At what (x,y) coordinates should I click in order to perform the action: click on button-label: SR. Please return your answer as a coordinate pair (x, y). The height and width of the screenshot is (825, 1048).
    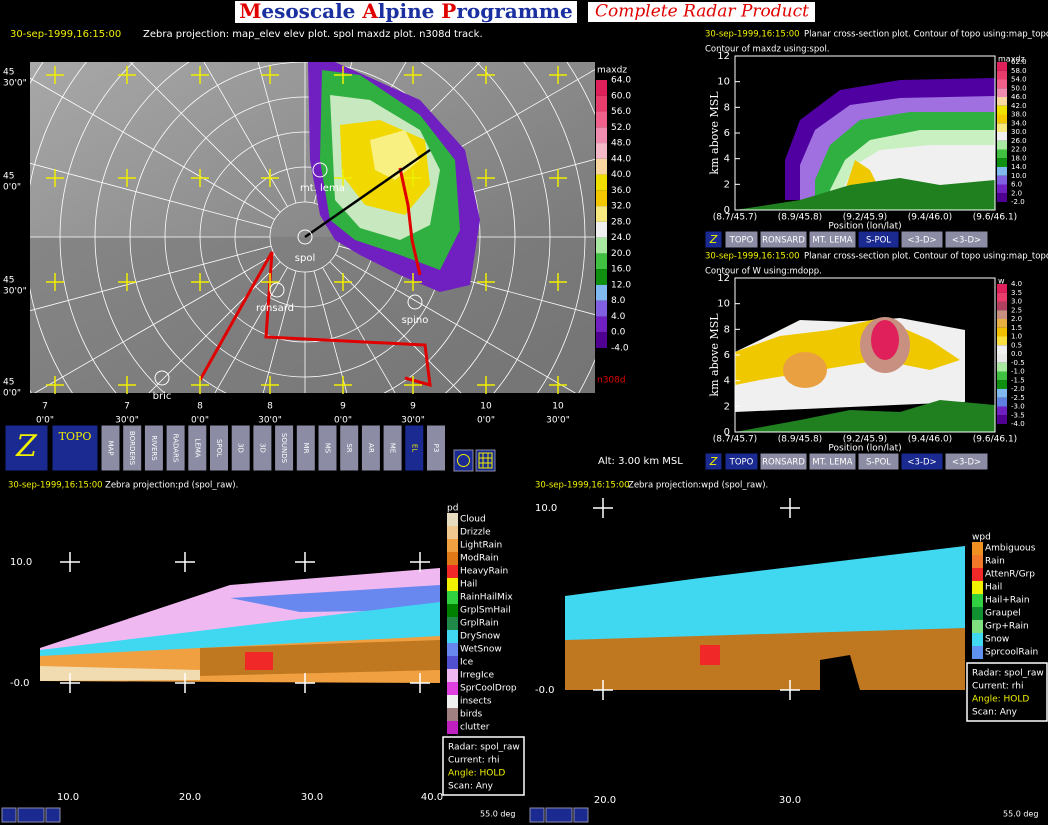
    Looking at the image, I should click on (349, 447).